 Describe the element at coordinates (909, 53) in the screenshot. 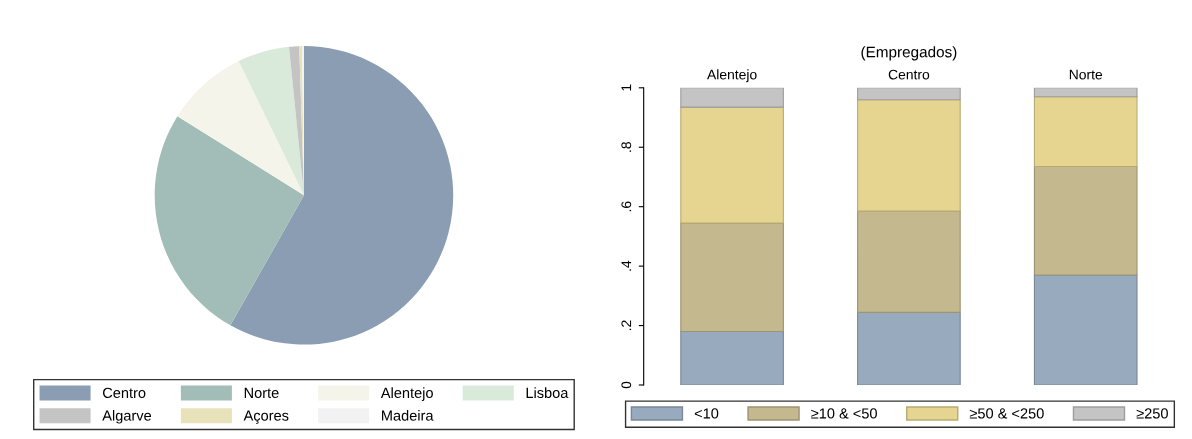

I see `chart-title: (Empregados)` at that location.